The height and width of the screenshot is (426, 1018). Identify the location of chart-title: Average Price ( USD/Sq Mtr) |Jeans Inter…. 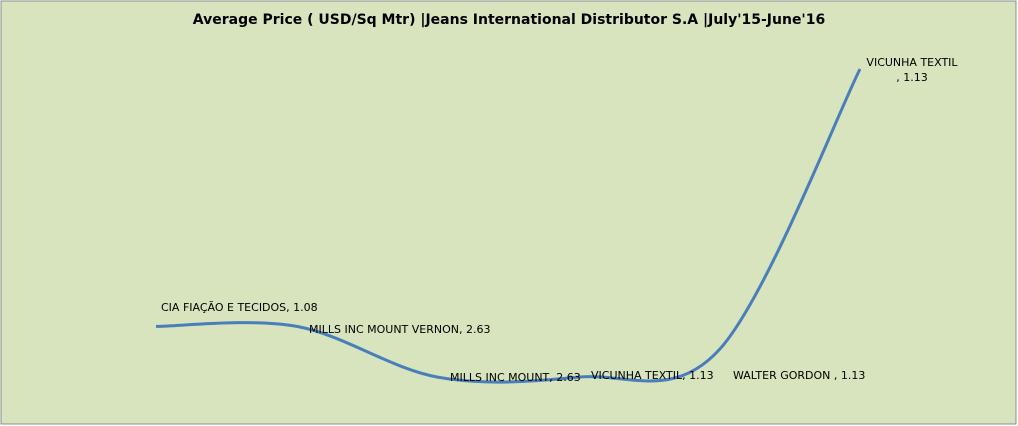
(509, 20).